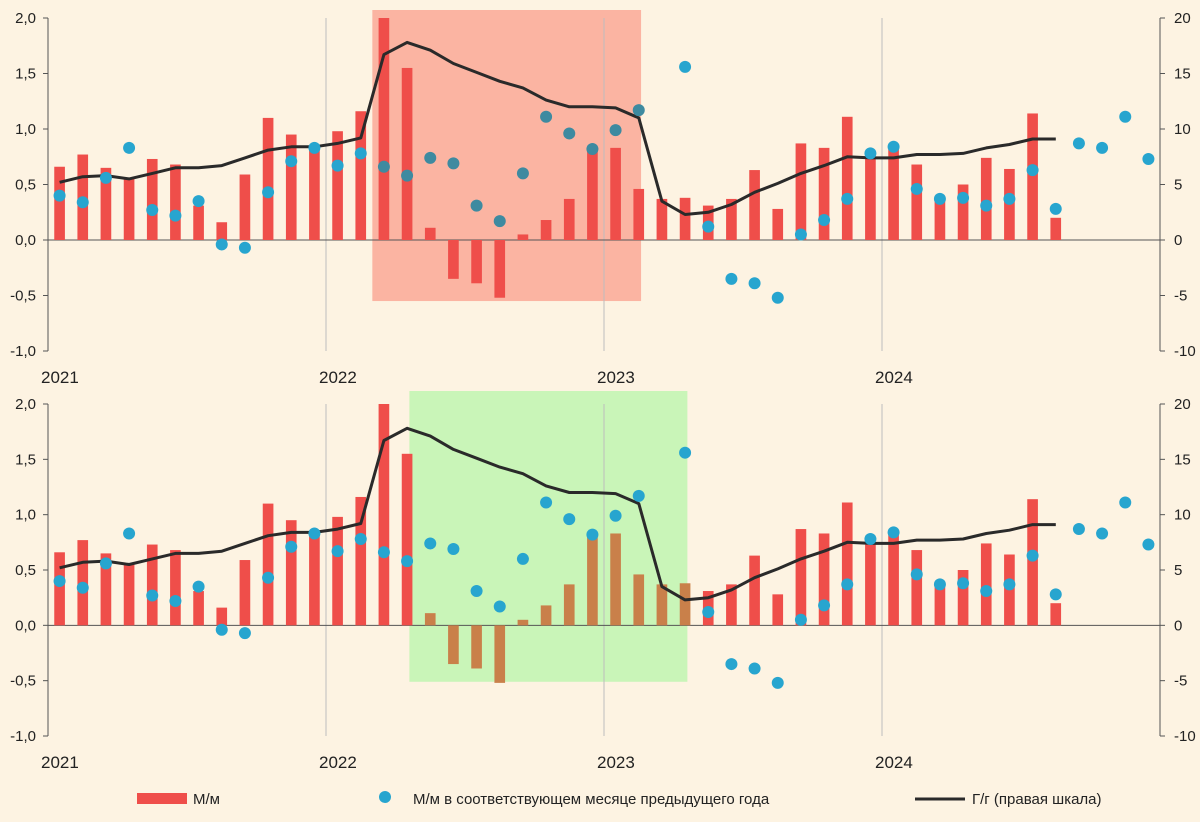 The height and width of the screenshot is (822, 1200). What do you see at coordinates (1180, 681) in the screenshot?
I see `right-tick-label: -5` at bounding box center [1180, 681].